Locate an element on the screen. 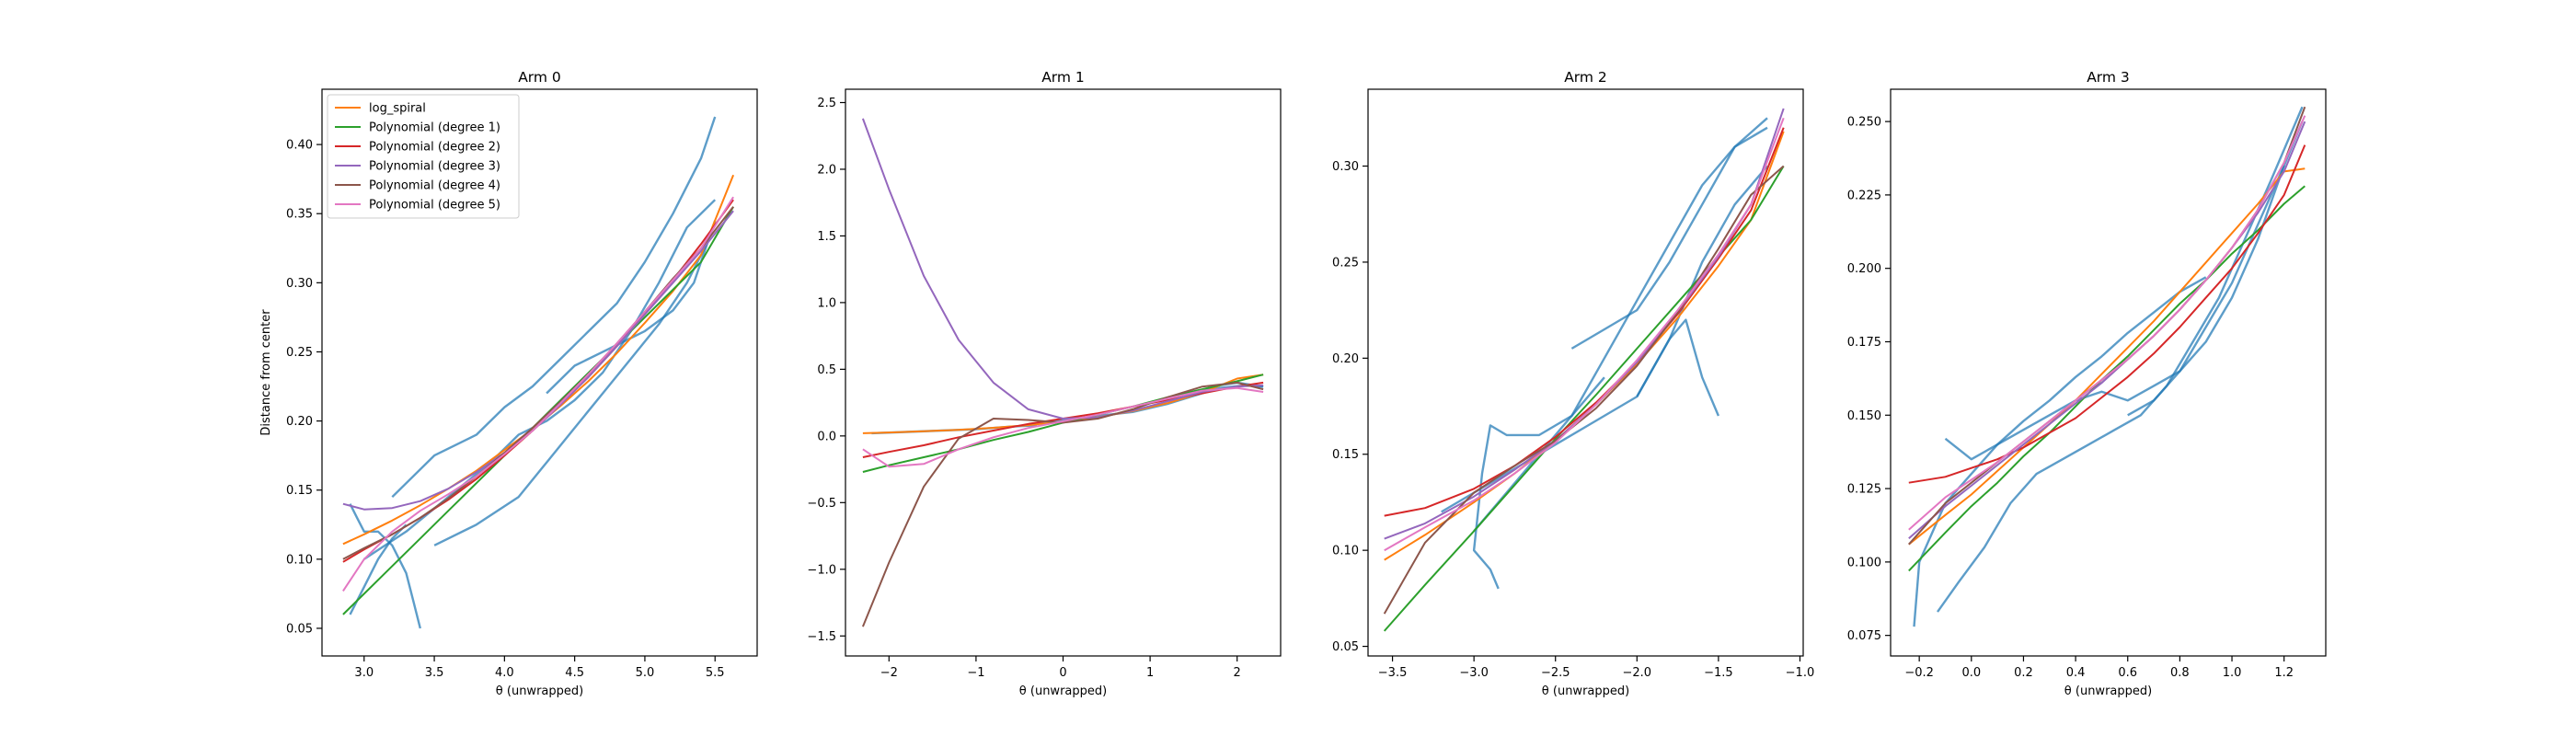  x-tick-label: 3.5 is located at coordinates (434, 673).